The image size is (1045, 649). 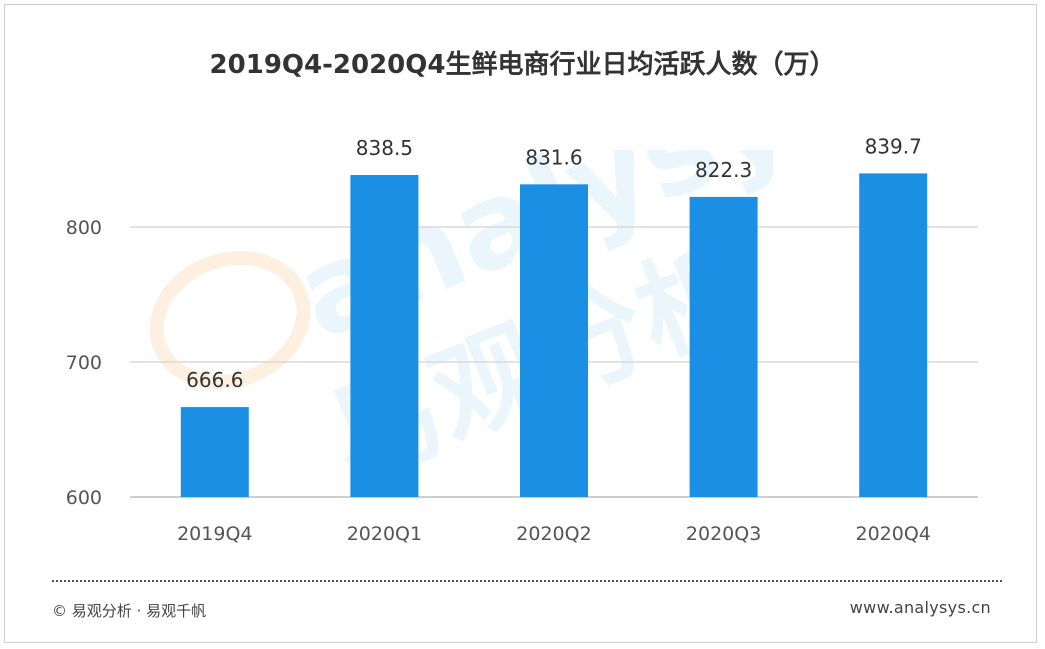 What do you see at coordinates (84, 228) in the screenshot?
I see `y-tick-label: 800` at bounding box center [84, 228].